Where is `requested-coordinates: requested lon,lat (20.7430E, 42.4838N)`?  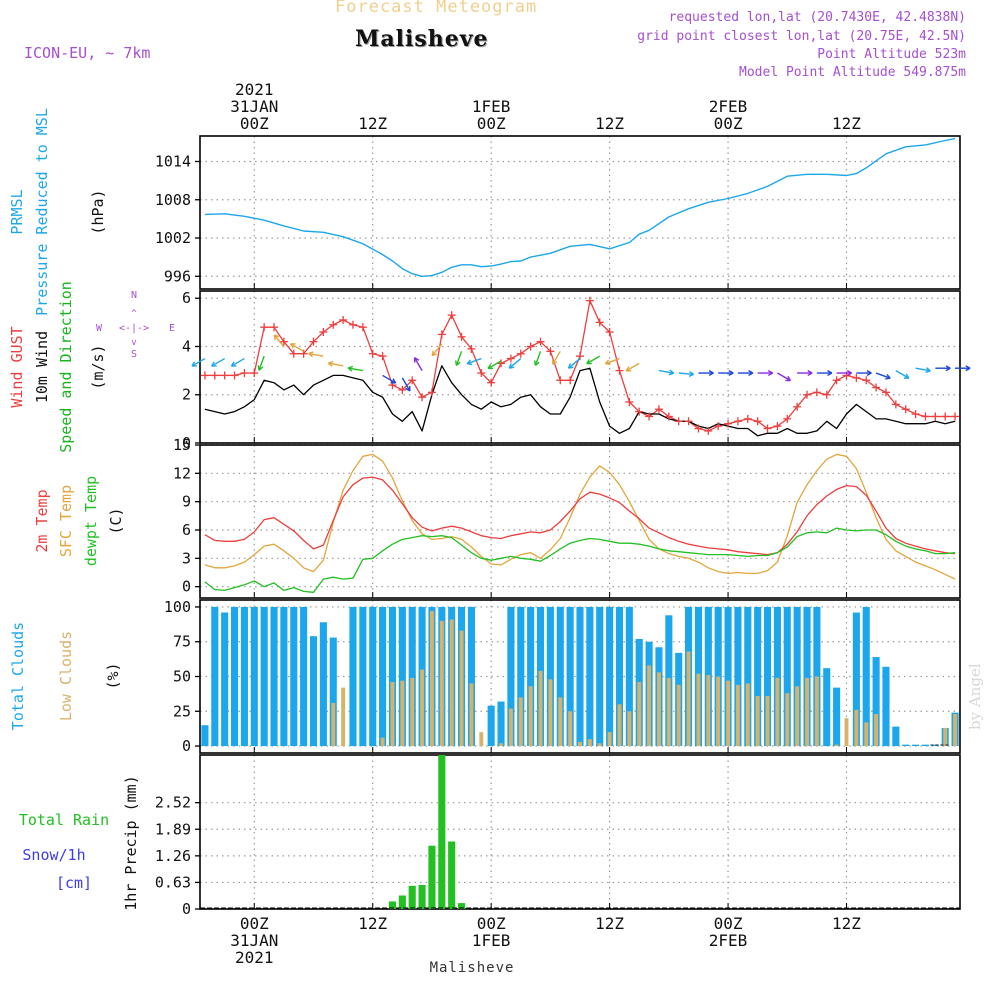 requested-coordinates: requested lon,lat (20.7430E, 42.4838N) is located at coordinates (817, 17).